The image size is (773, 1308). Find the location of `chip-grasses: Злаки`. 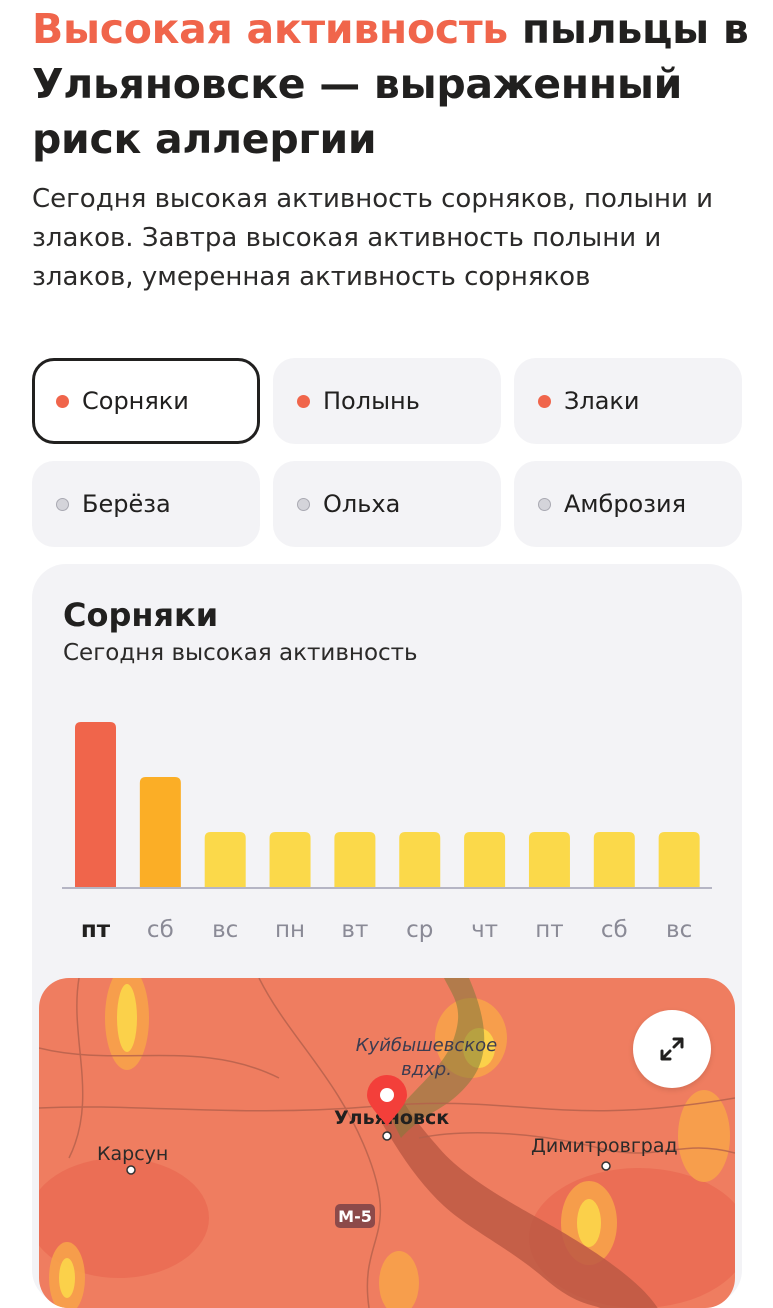

chip-grasses: Злаки is located at coordinates (628, 401).